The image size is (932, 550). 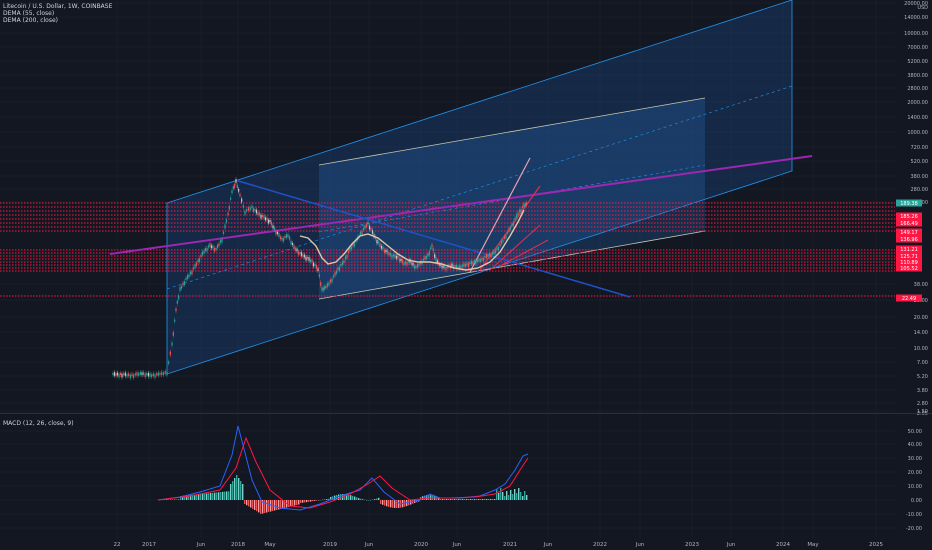 What do you see at coordinates (31, 20) in the screenshot?
I see `indicator-dema-200: DEMA (200, close)` at bounding box center [31, 20].